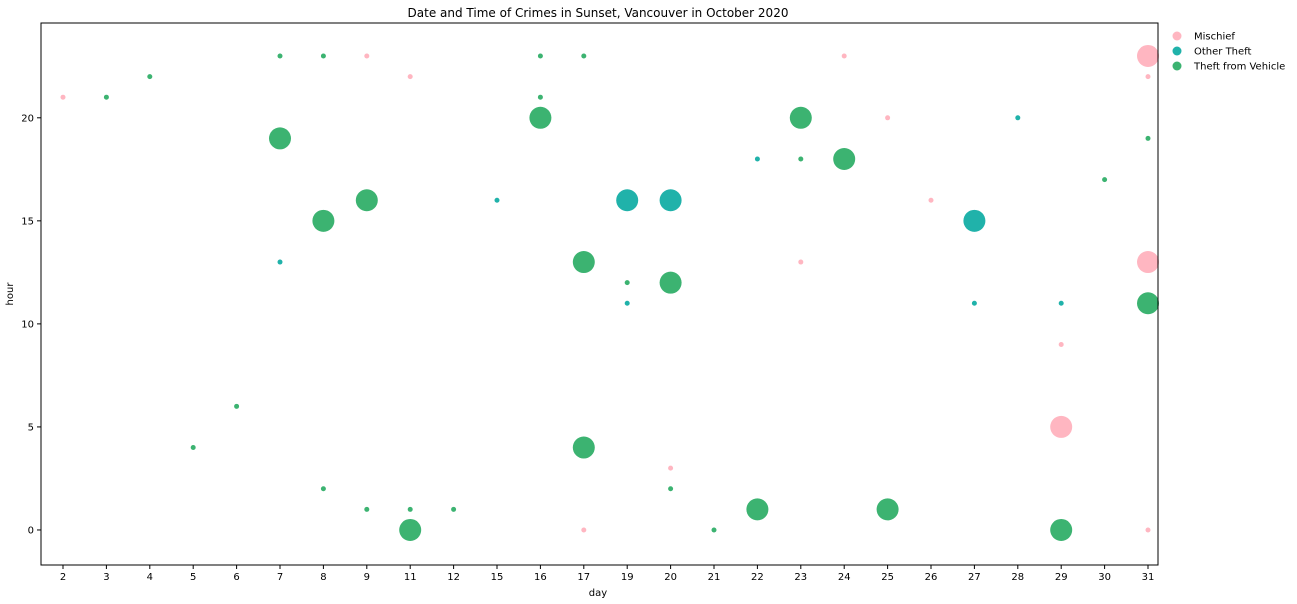 The height and width of the screenshot is (604, 1297). Describe the element at coordinates (887, 577) in the screenshot. I see `x-tick-label: 25` at that location.